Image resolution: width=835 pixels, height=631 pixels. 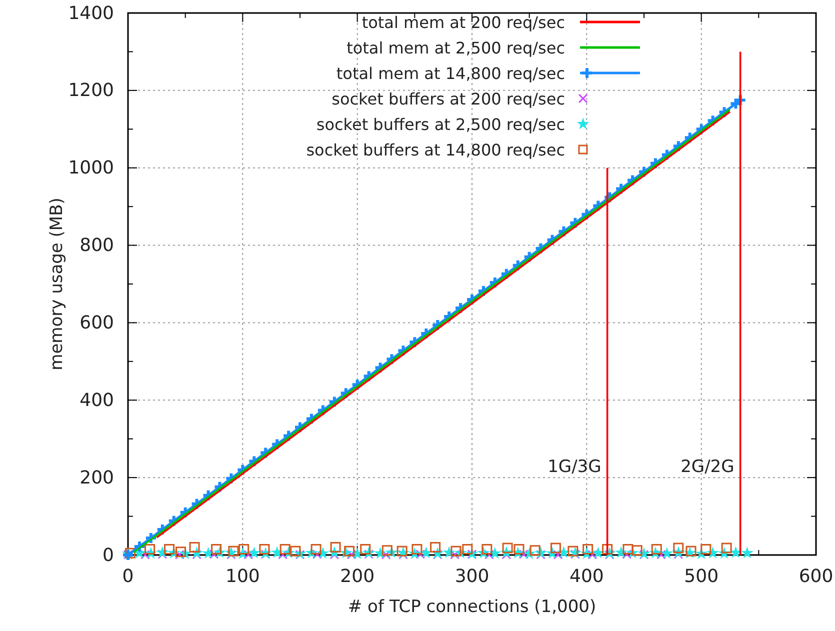 What do you see at coordinates (108, 555) in the screenshot?
I see `y-tick-label: 0` at bounding box center [108, 555].